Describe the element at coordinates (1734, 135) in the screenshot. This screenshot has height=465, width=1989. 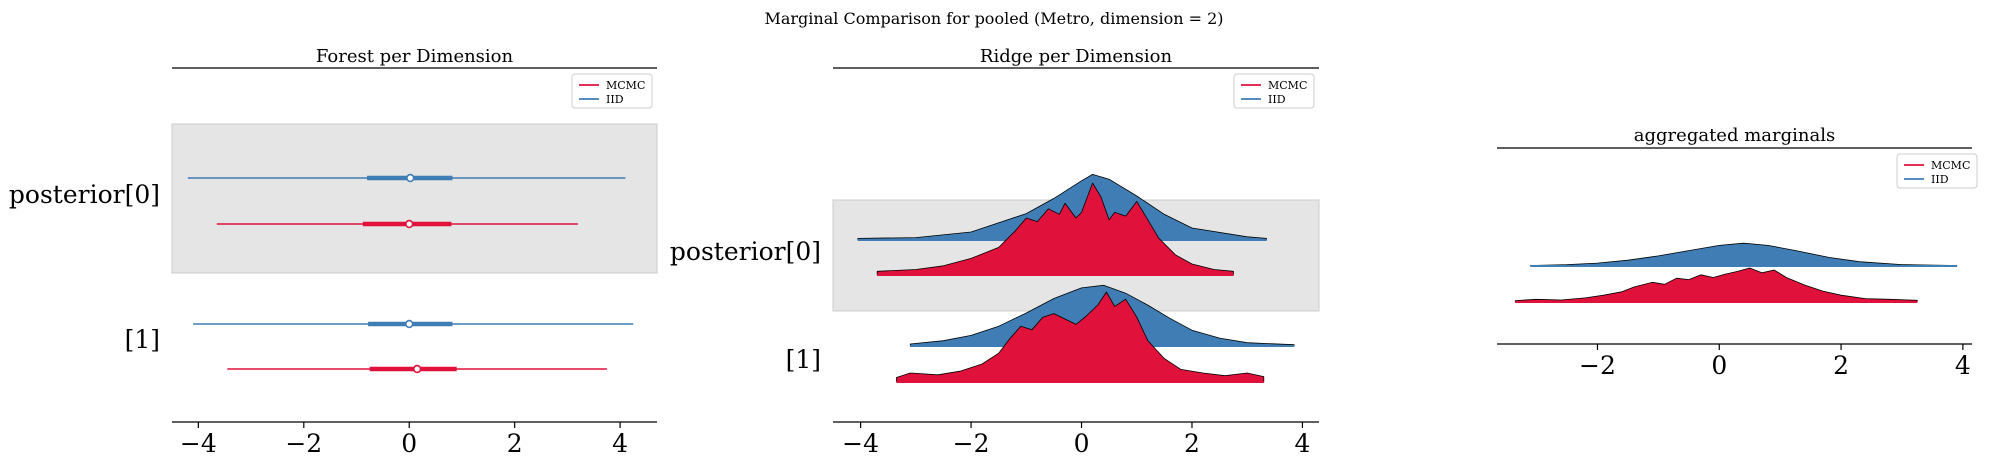
I see `panel-title: aggregated marginals` at that location.